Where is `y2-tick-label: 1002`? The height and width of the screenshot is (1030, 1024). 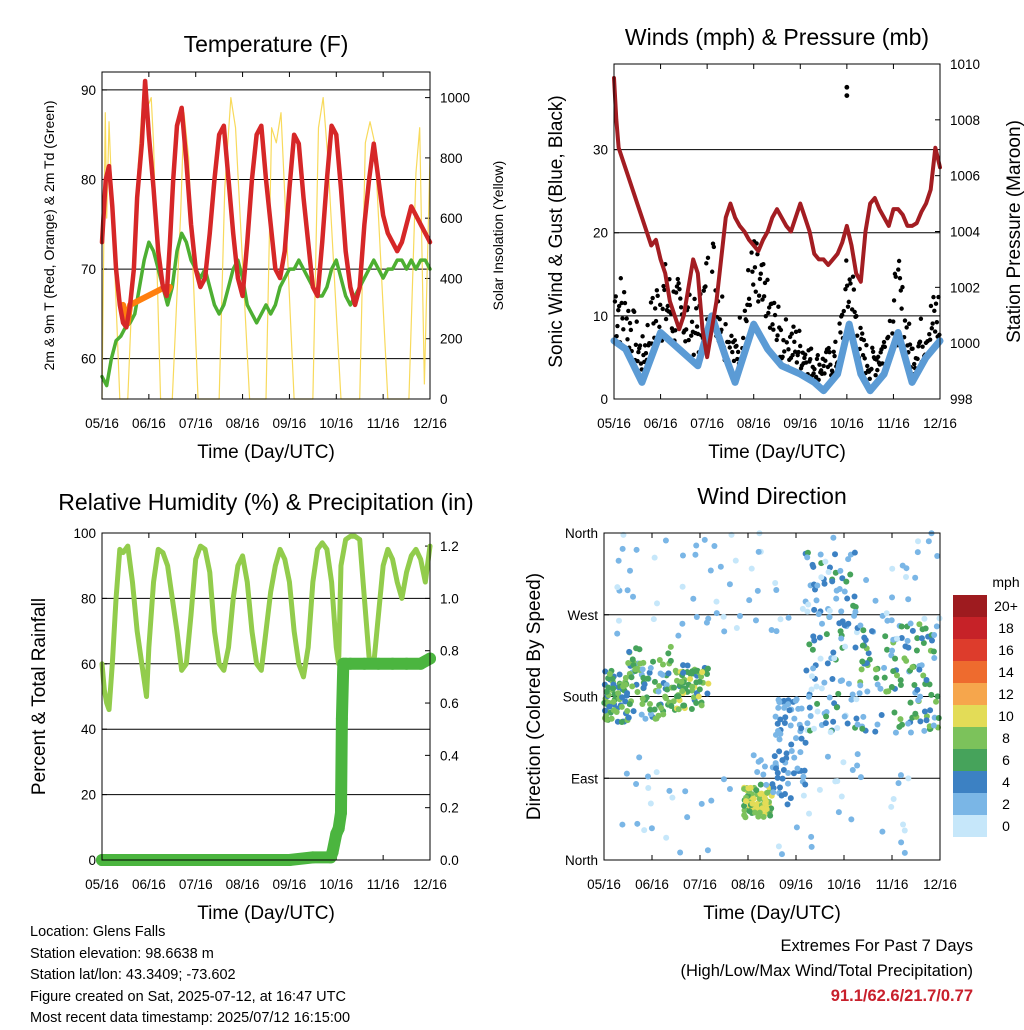 y2-tick-label: 1002 is located at coordinates (965, 287).